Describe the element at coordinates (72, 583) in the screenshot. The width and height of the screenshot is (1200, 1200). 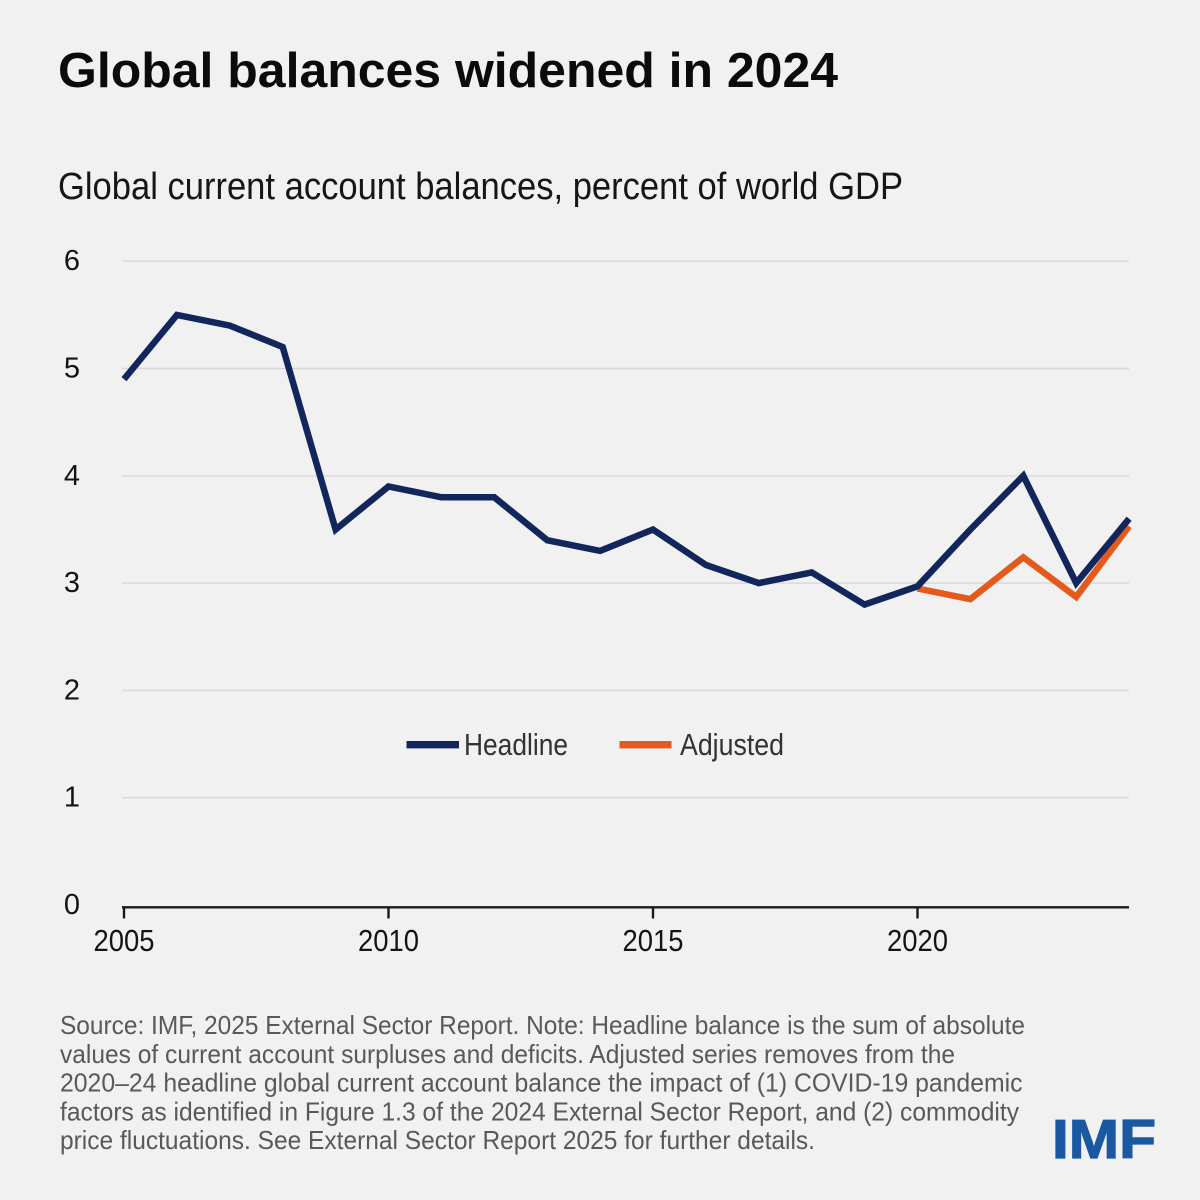
I see `svg-text: 3` at that location.